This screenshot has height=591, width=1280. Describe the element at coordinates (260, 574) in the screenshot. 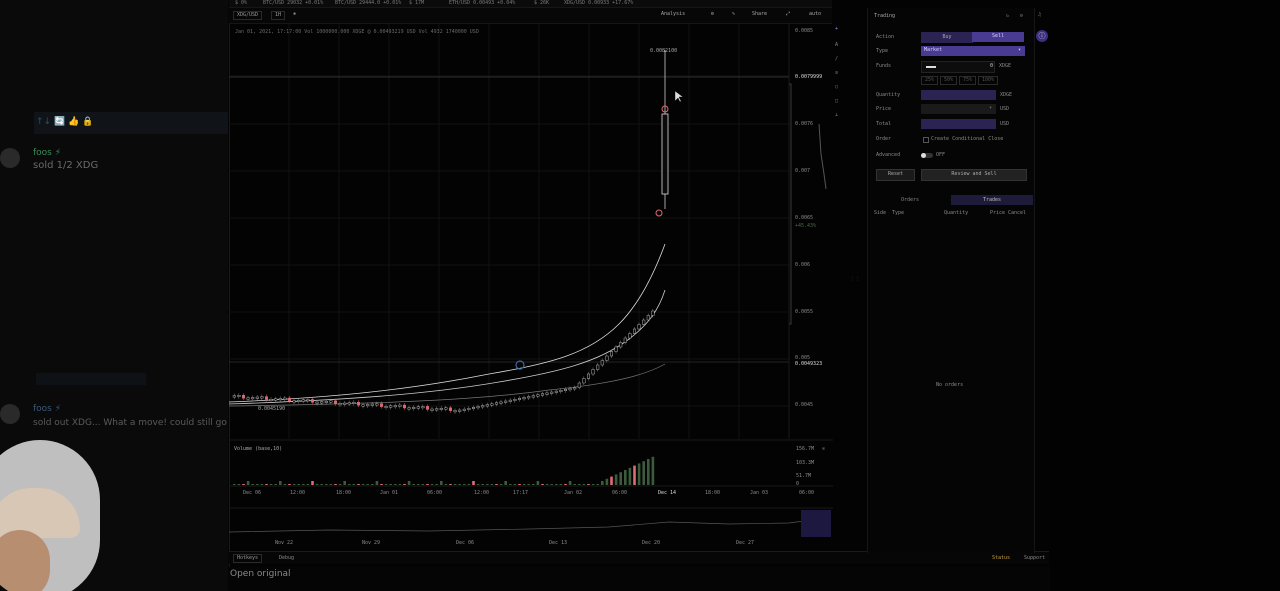

I see `open-original-link: Open original` at that location.